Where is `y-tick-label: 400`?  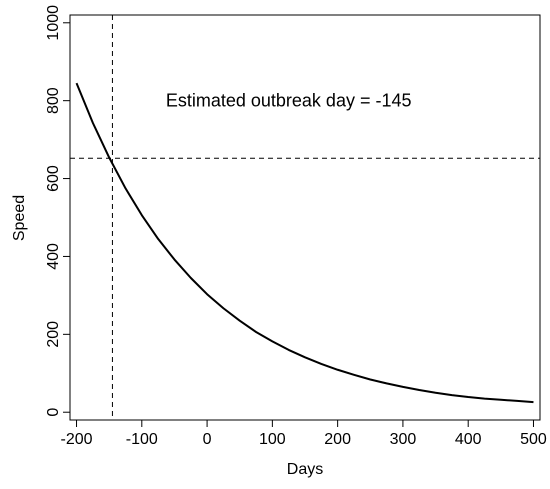 y-tick-label: 400 is located at coordinates (53, 256).